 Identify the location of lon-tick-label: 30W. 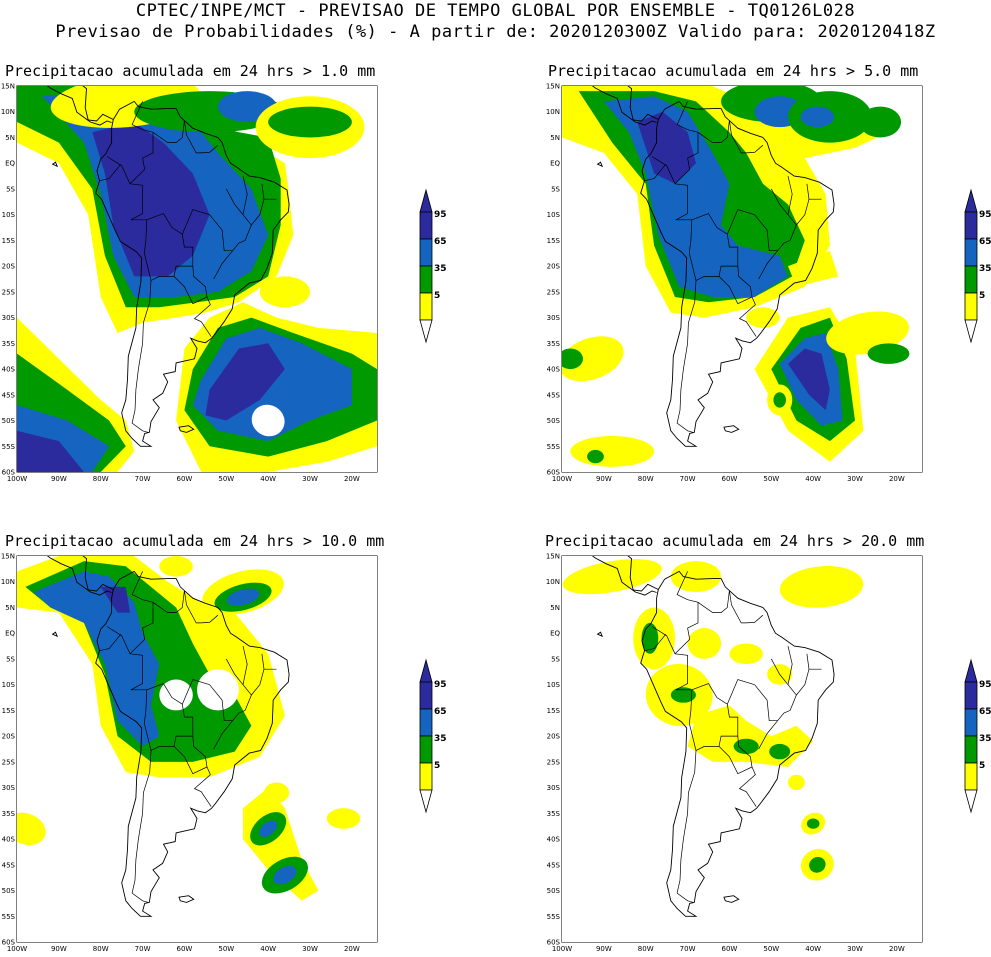
(855, 479).